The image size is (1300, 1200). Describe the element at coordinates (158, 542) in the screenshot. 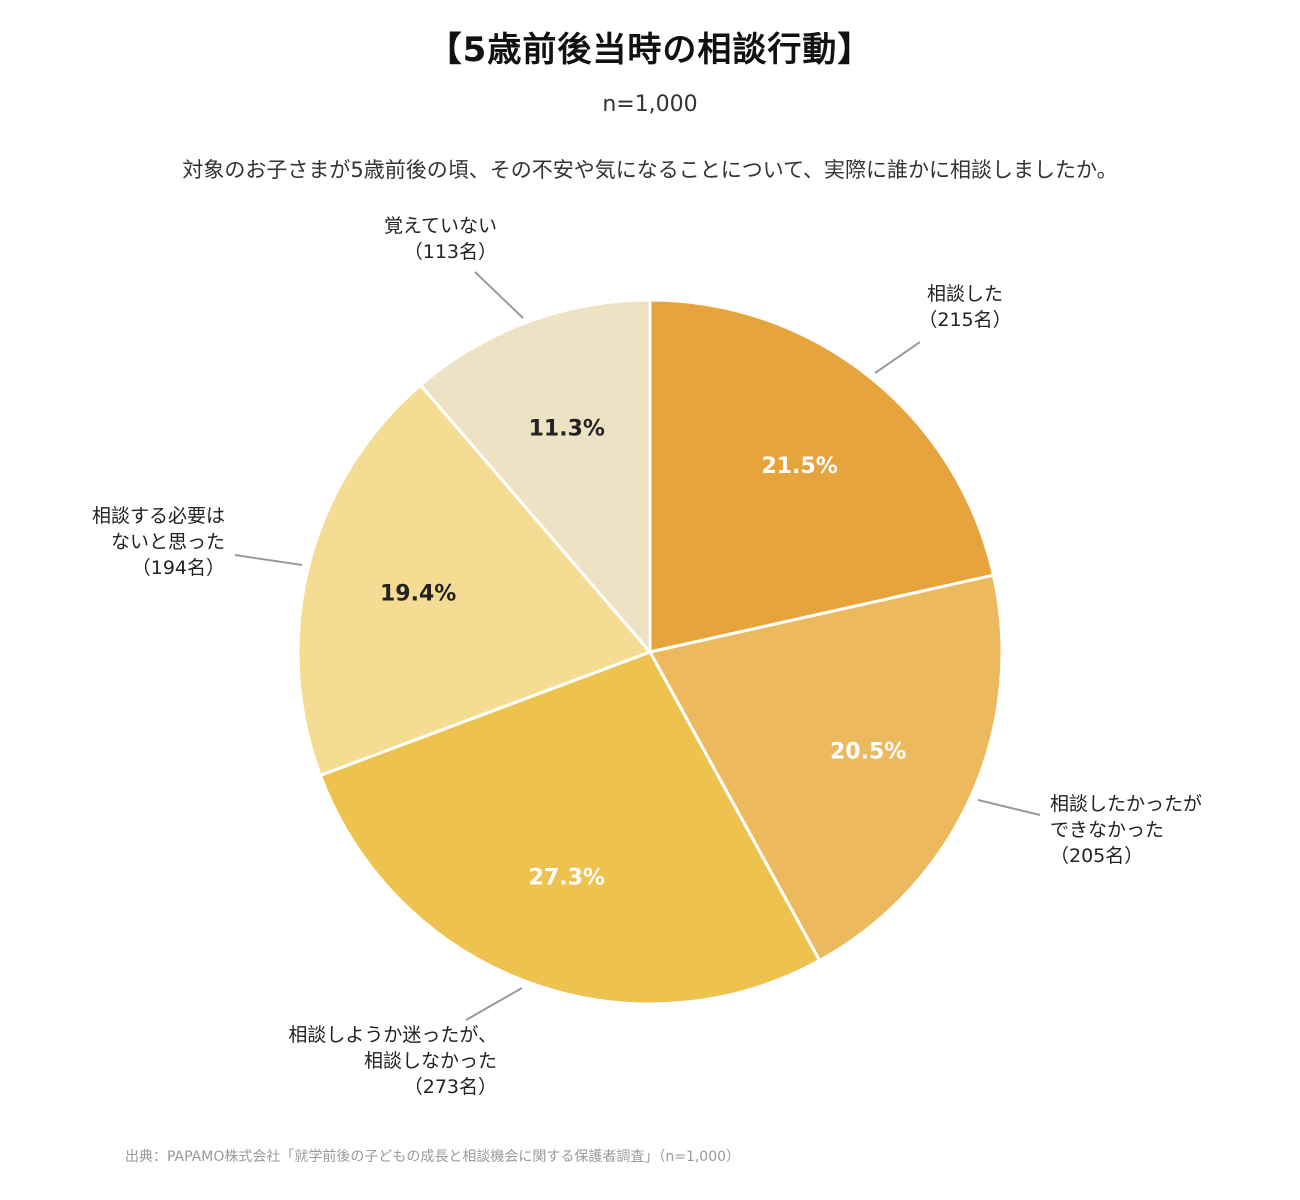

I see `category-label-4: 相談する必要はないと思った（194名）` at that location.